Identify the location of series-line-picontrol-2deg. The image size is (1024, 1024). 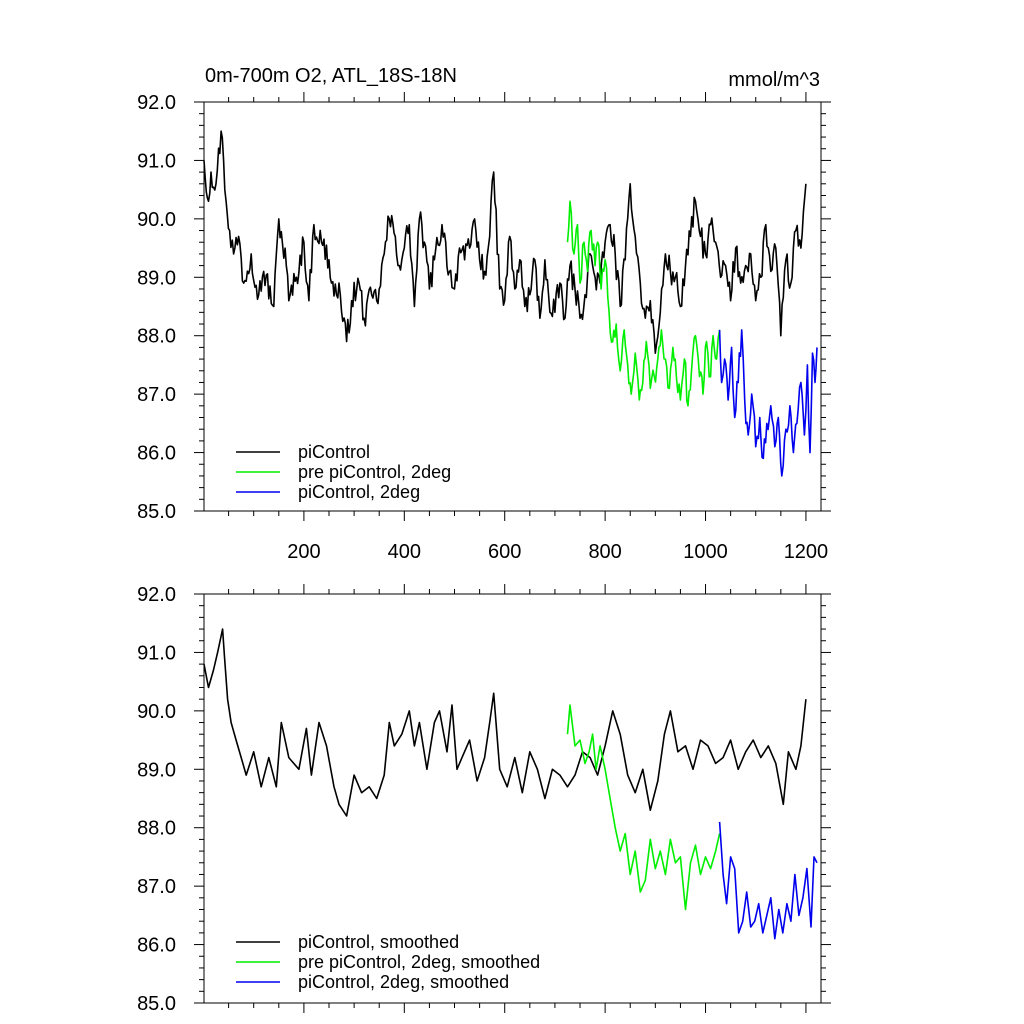
(768, 403).